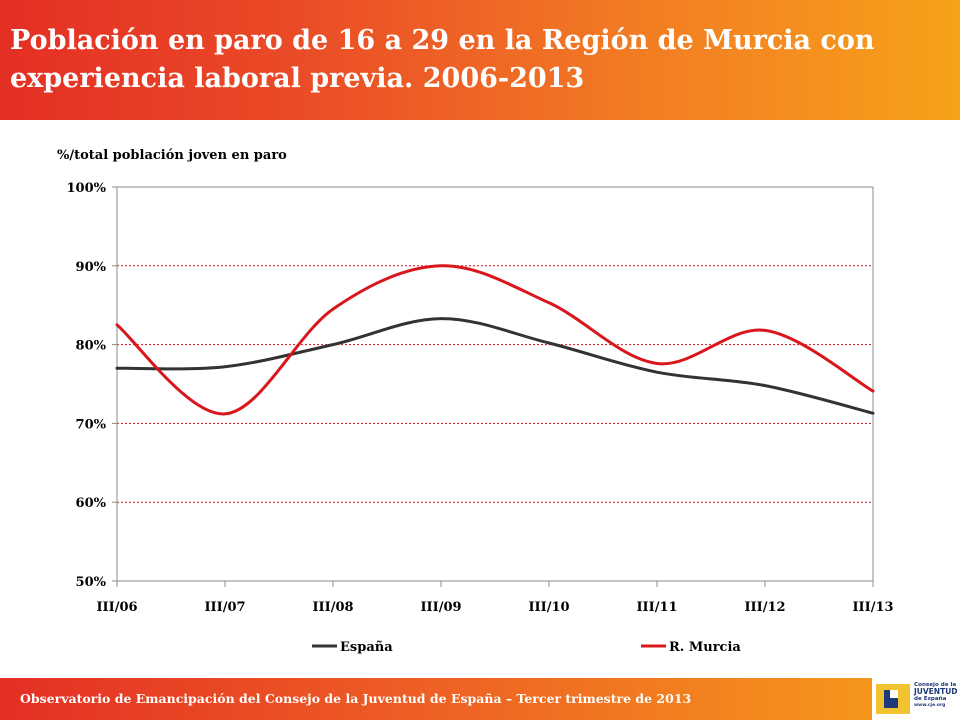  I want to click on x-tick-label: III/10, so click(548, 607).